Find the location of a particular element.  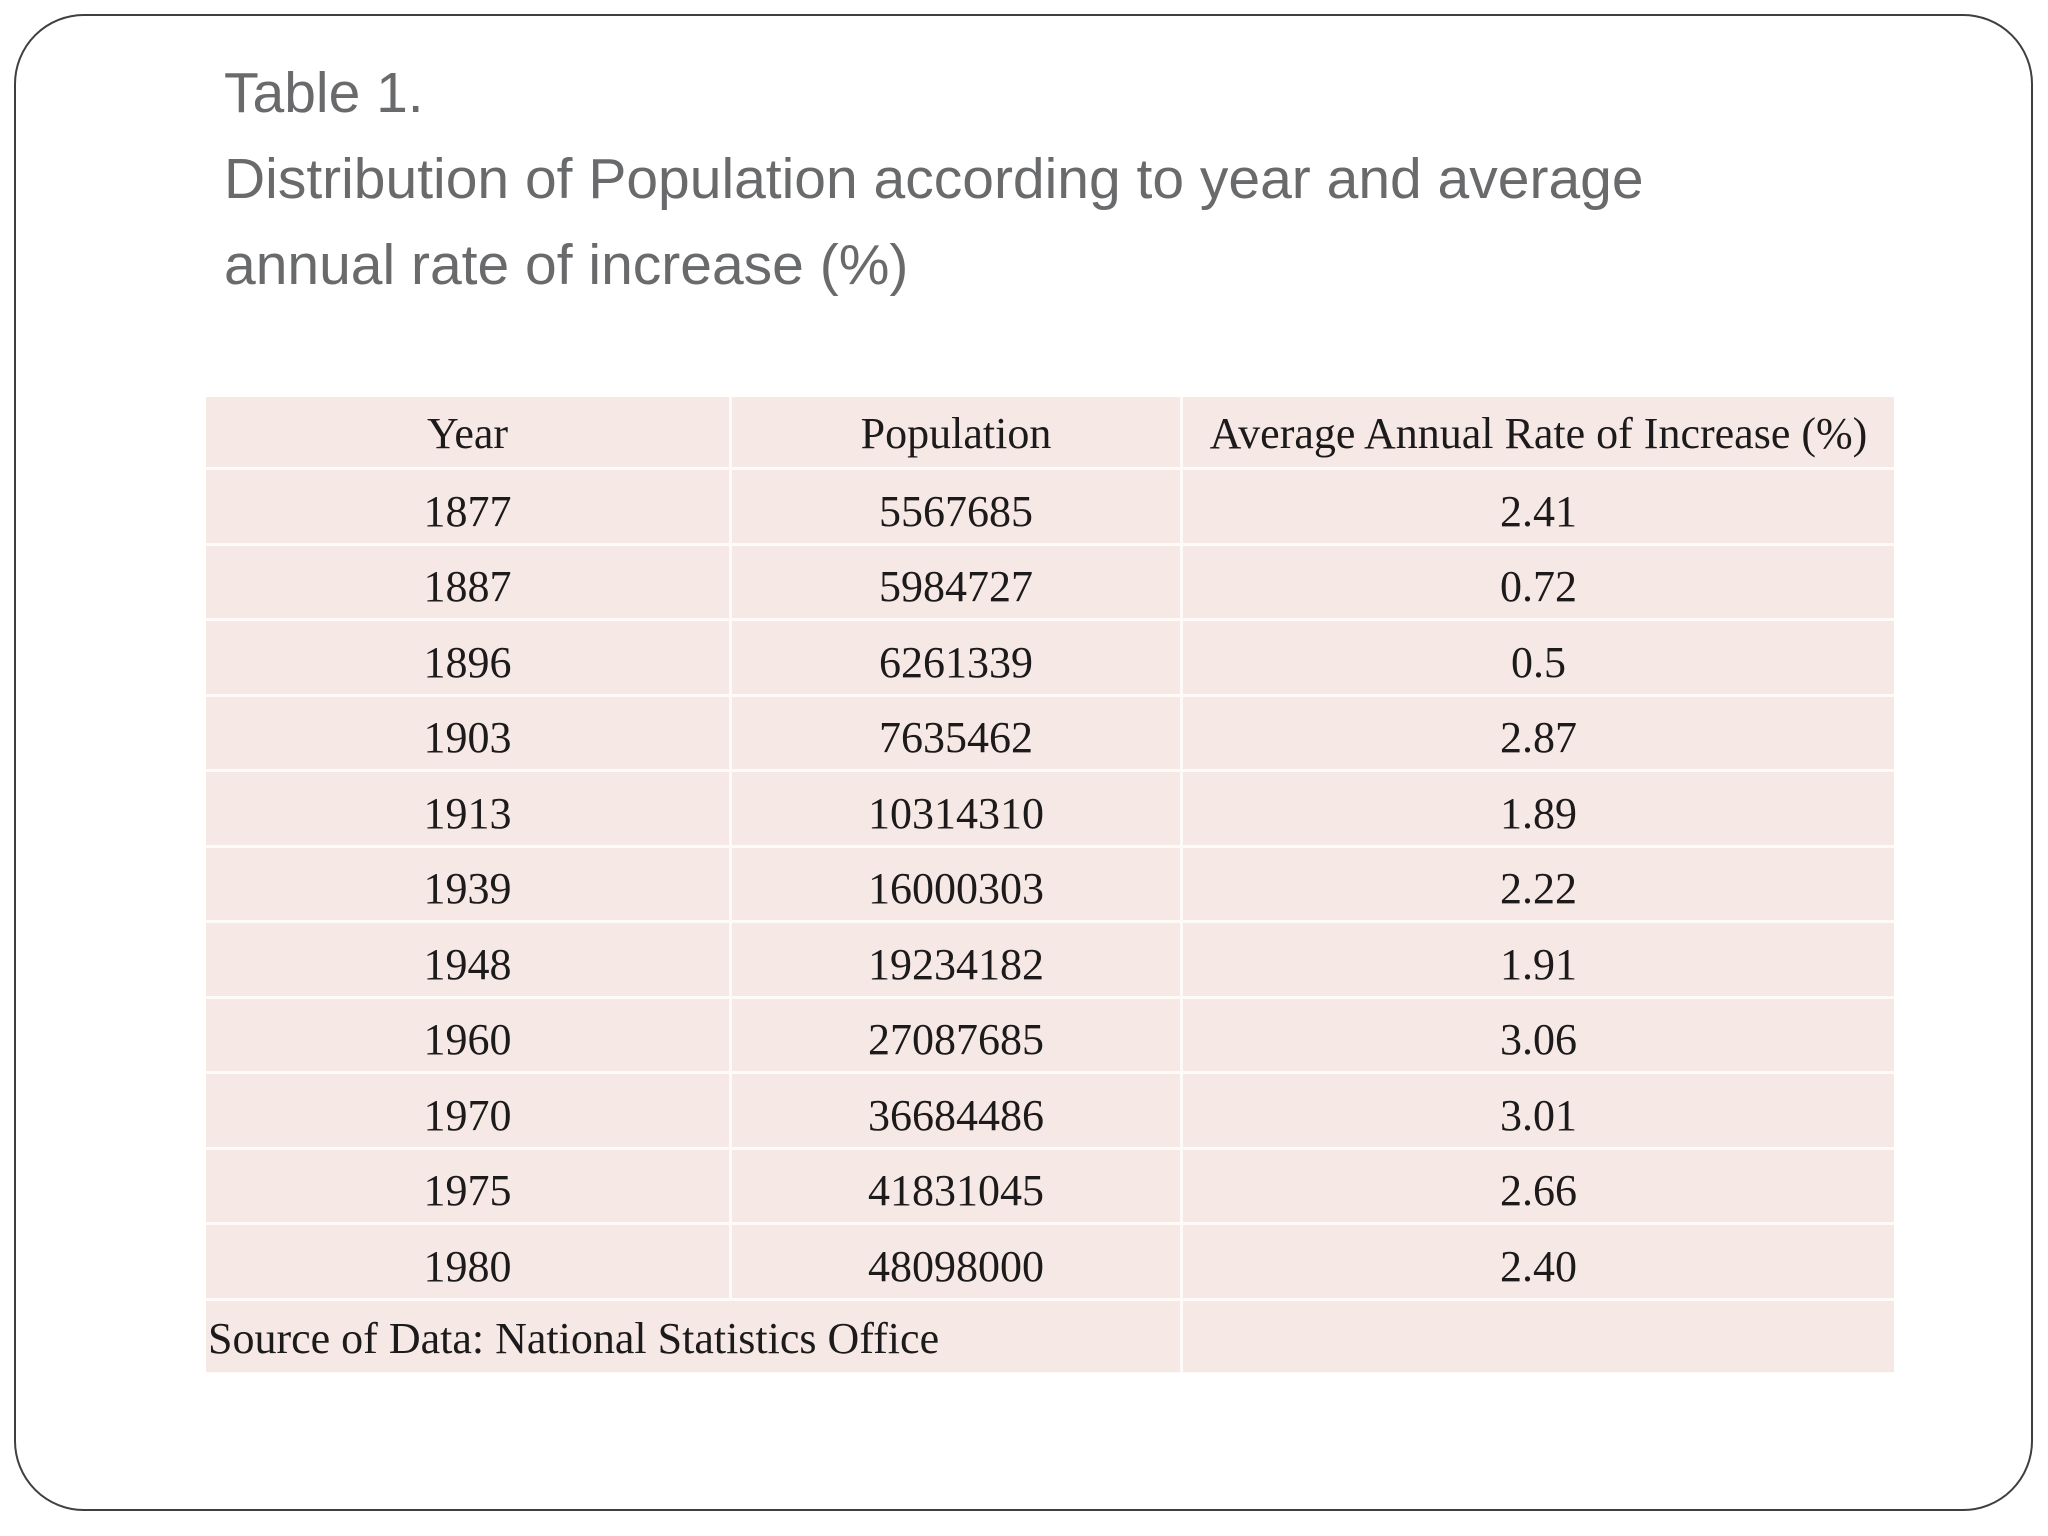

cell-rate-empty is located at coordinates (1538, 1336).